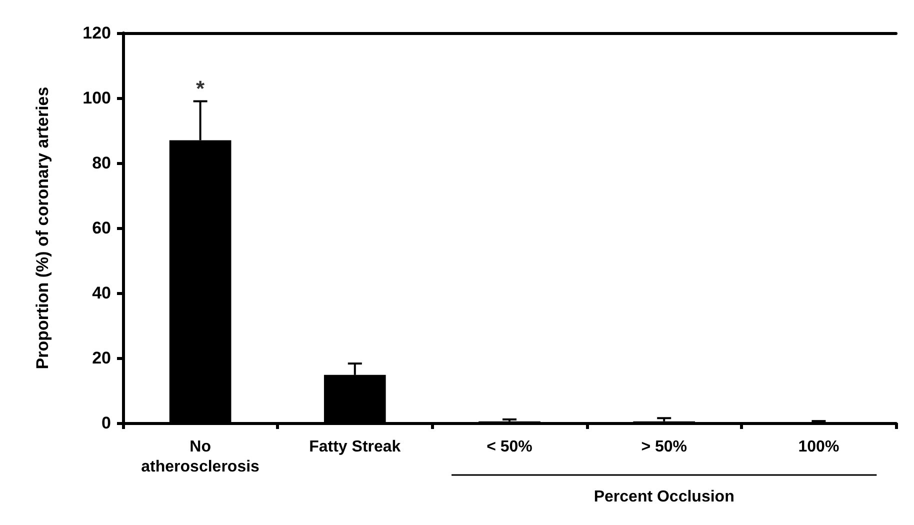 The height and width of the screenshot is (525, 914). What do you see at coordinates (42, 228) in the screenshot?
I see `y-axis-title: Proportion (%) of coronary arteries` at bounding box center [42, 228].